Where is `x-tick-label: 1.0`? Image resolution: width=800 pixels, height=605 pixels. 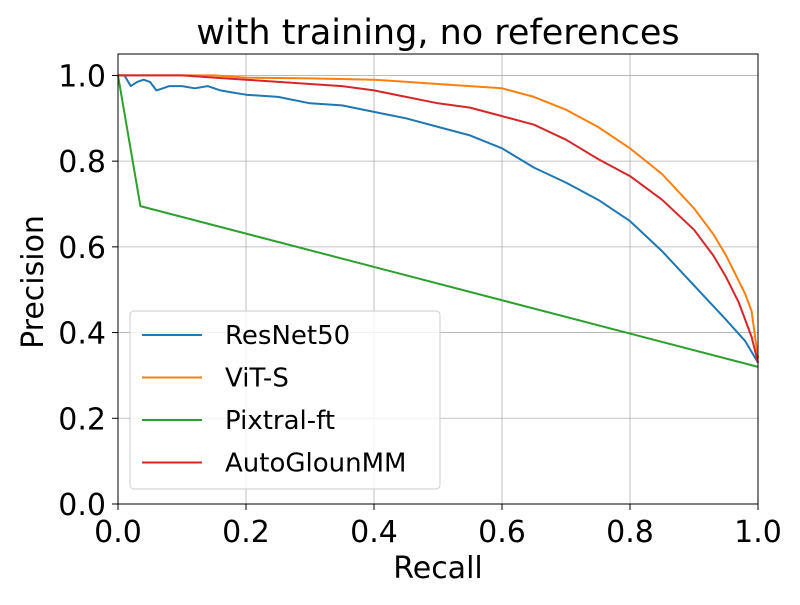 x-tick-label: 1.0 is located at coordinates (758, 532).